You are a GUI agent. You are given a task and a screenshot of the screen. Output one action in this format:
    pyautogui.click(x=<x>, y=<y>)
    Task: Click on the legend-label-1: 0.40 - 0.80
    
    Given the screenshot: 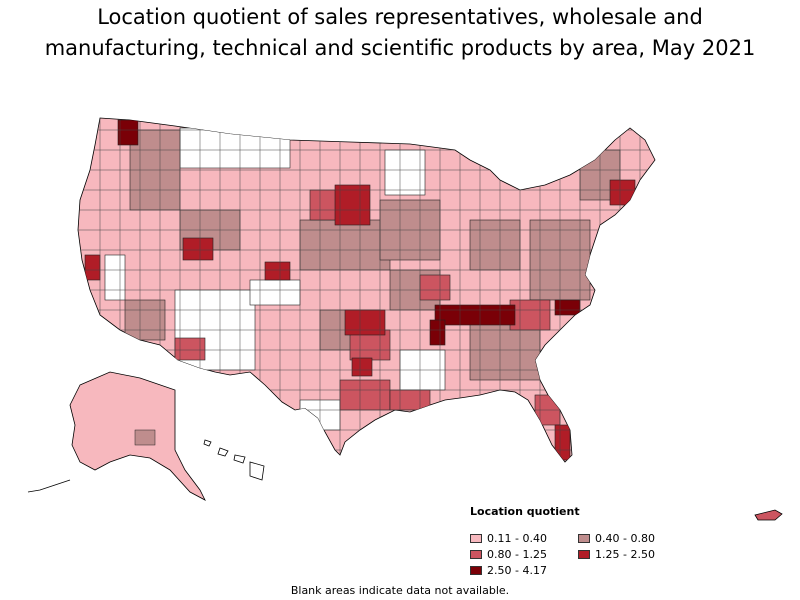 What is the action you would take?
    pyautogui.click(x=625, y=538)
    